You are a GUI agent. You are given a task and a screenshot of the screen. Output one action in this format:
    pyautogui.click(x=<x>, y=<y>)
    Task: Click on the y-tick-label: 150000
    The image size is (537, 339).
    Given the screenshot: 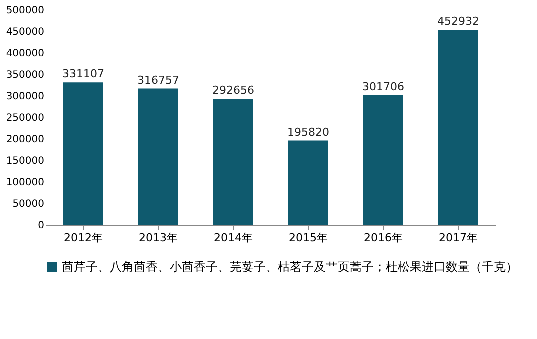 What is the action you would take?
    pyautogui.click(x=25, y=161)
    